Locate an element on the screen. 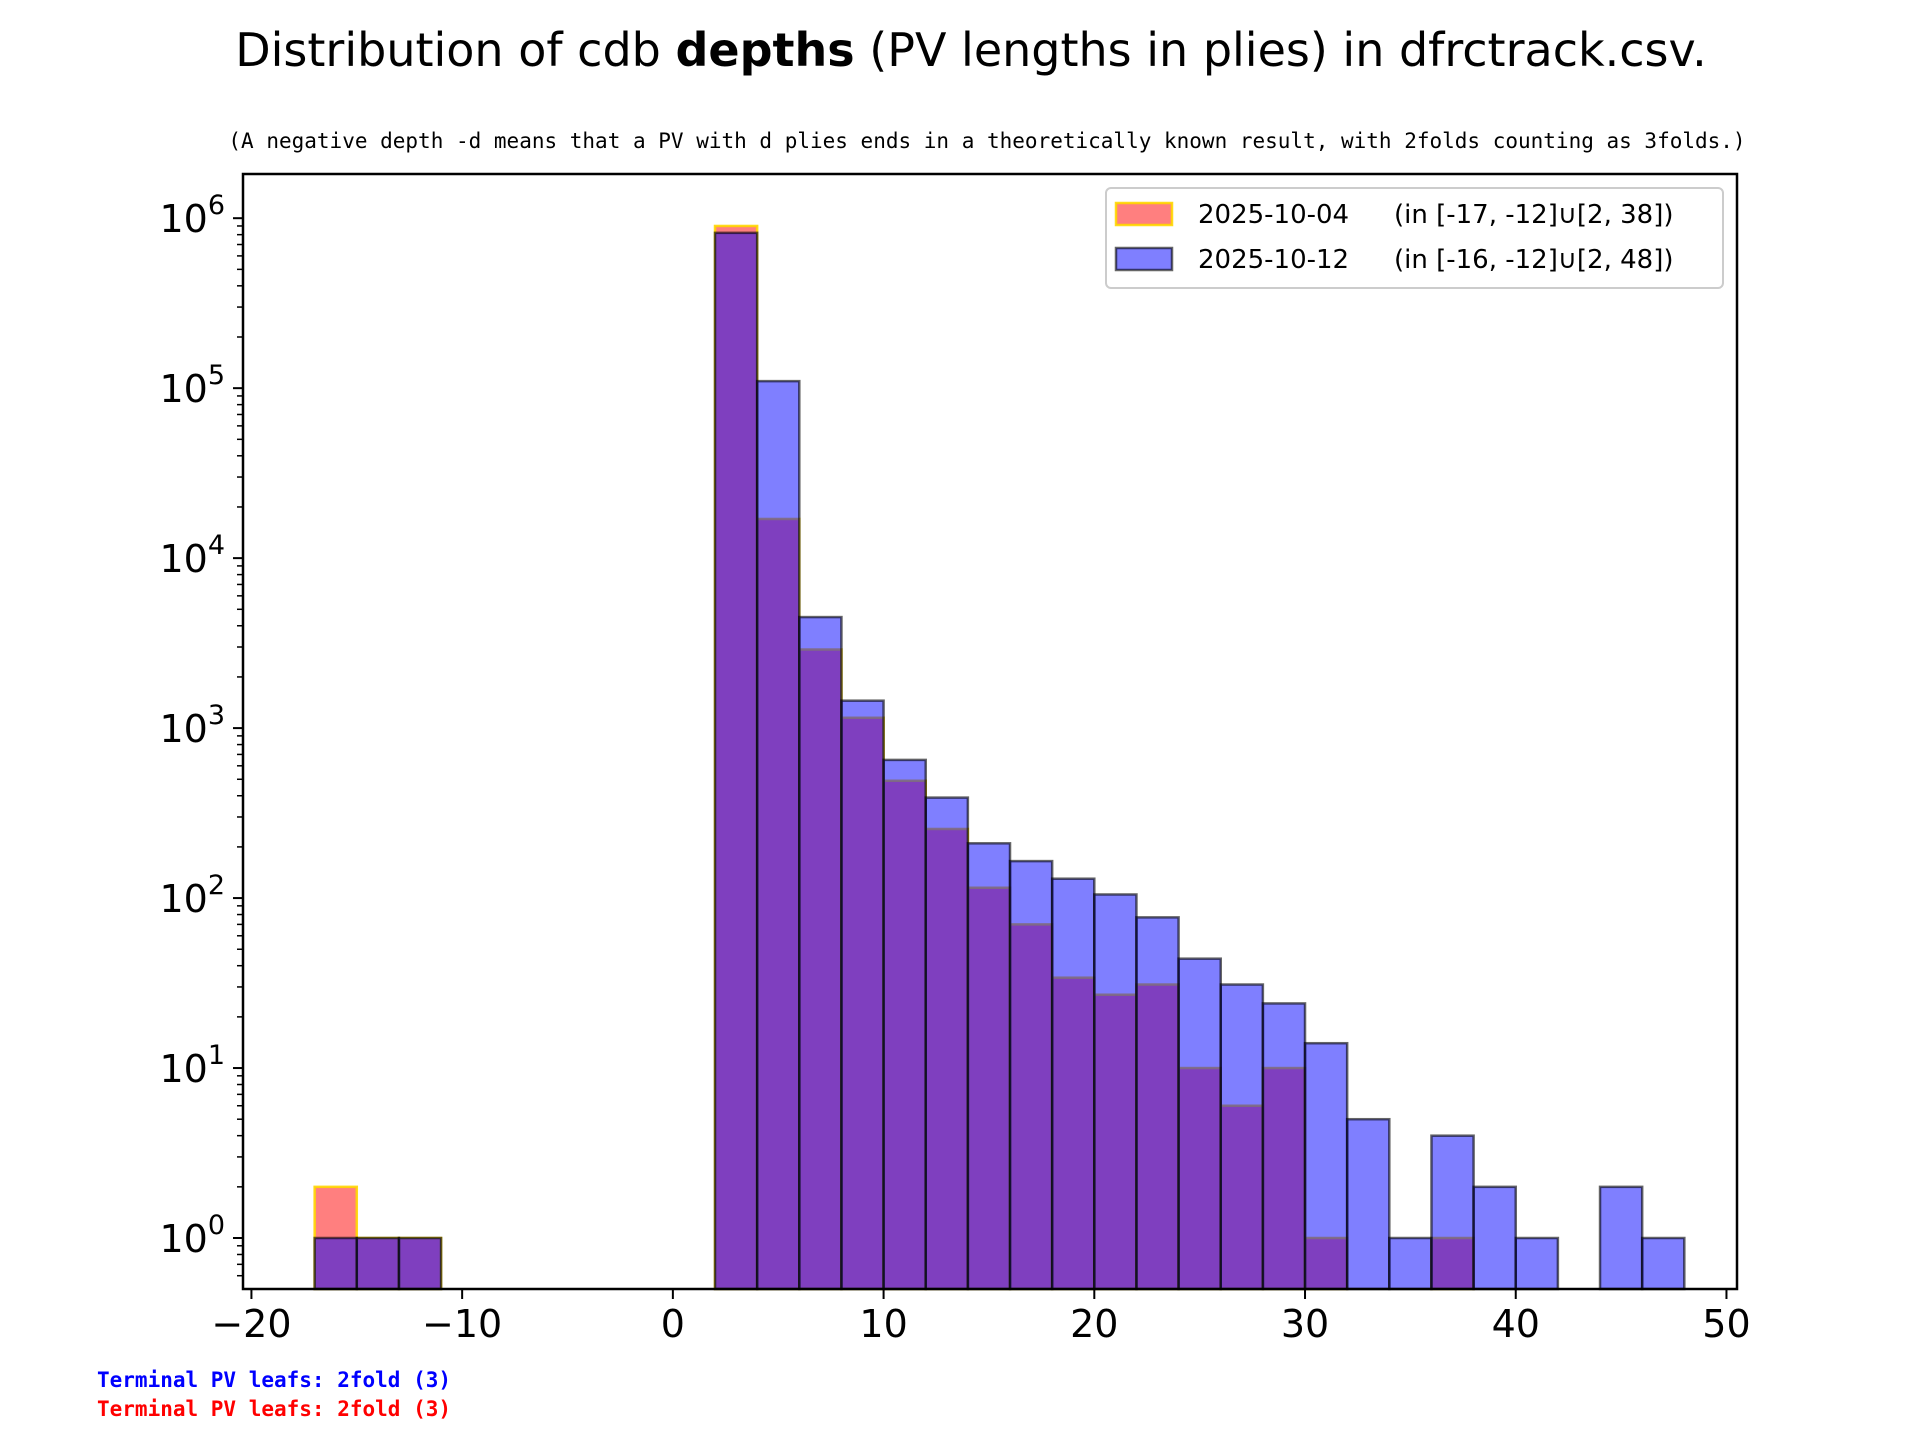  x-axis: −20 −10 0 10 20 30 40 50 is located at coordinates (981, 1317).